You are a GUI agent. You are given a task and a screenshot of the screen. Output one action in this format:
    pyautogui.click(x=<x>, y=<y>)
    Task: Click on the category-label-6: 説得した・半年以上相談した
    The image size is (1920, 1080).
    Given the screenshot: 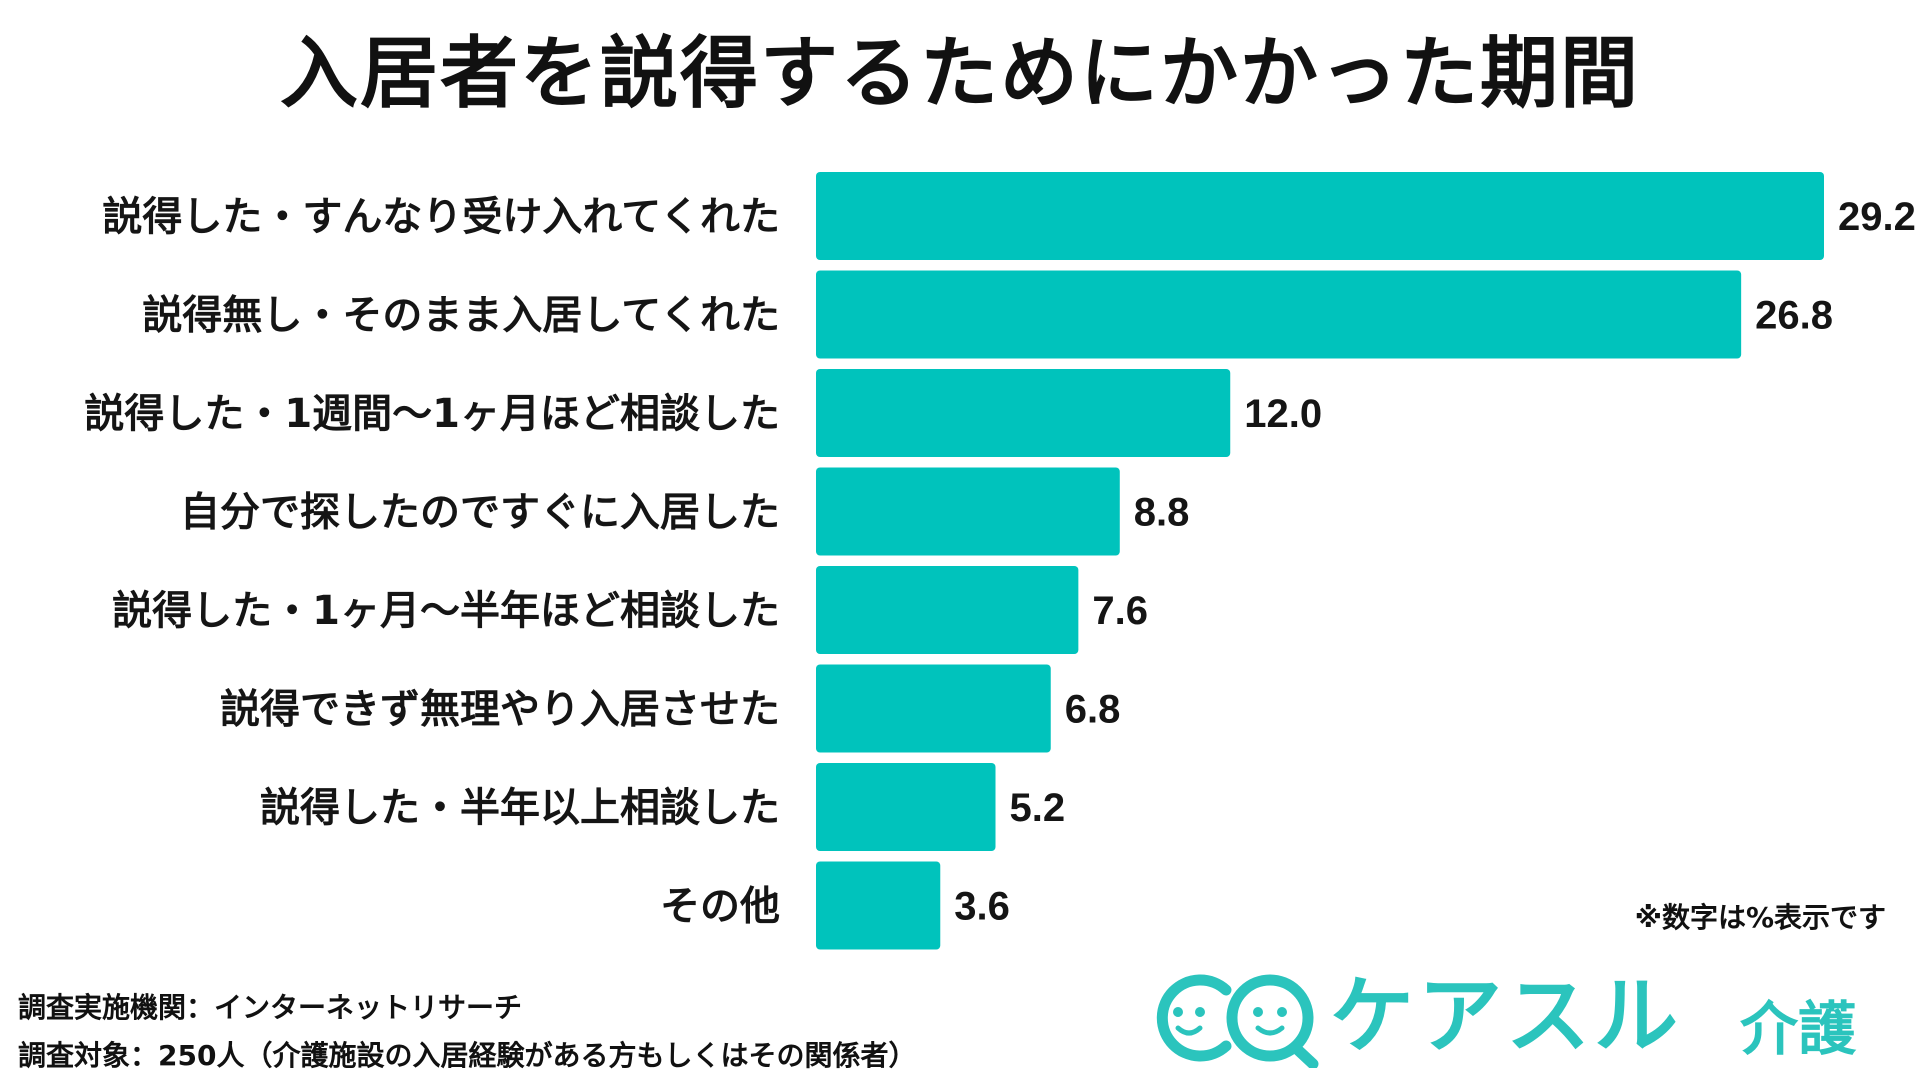 What is the action you would take?
    pyautogui.click(x=520, y=808)
    